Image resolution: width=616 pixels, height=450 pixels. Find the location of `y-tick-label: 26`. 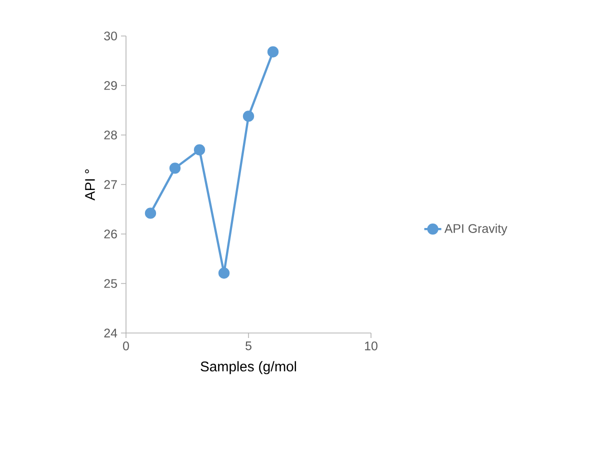

y-tick-label: 26 is located at coordinates (110, 234).